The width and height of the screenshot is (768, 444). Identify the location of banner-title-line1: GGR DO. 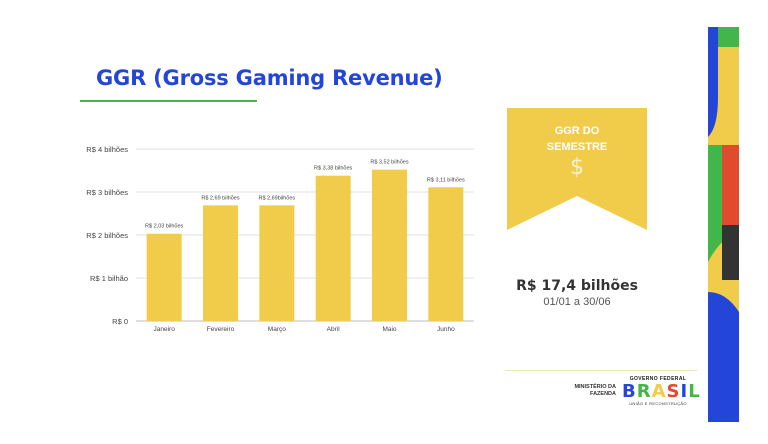
(577, 131).